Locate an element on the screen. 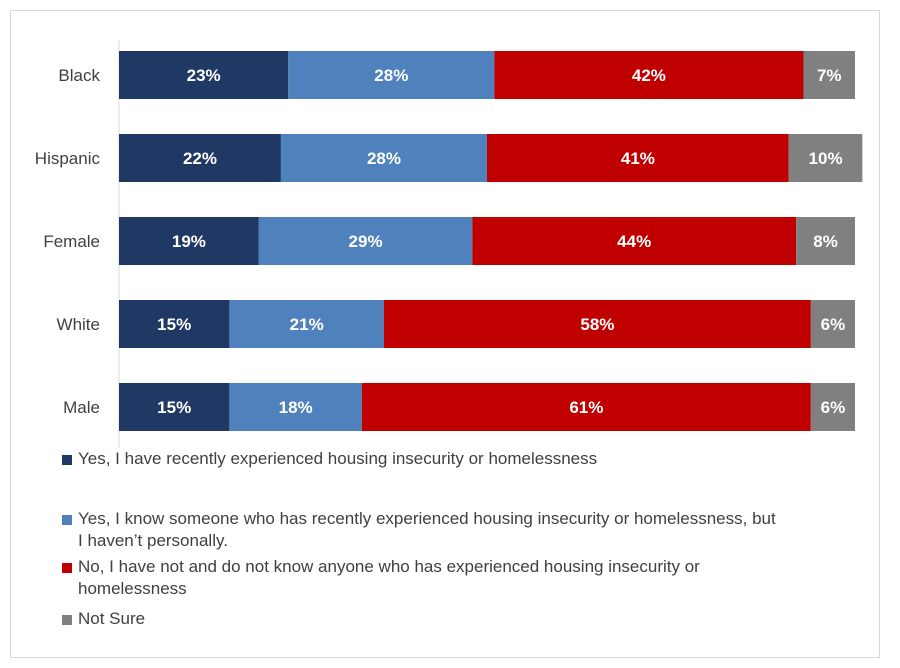 The height and width of the screenshot is (668, 900). category-label: Male is located at coordinates (81, 407).